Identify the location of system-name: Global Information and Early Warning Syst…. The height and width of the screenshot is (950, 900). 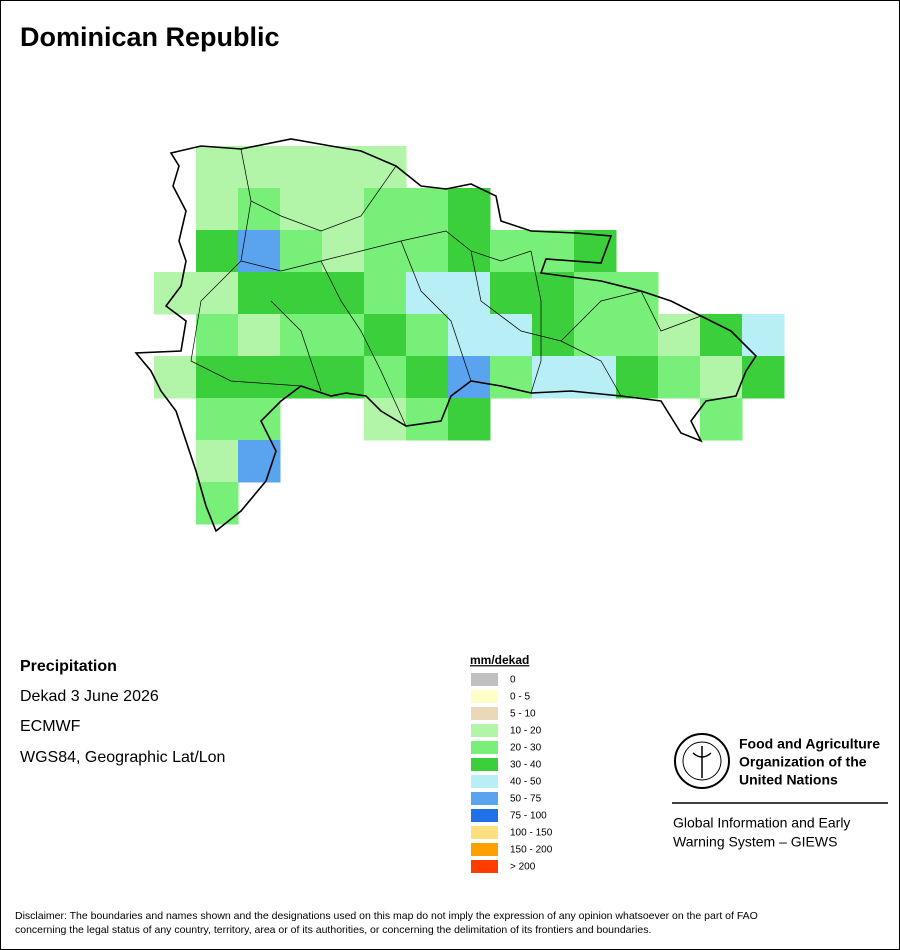
(761, 832).